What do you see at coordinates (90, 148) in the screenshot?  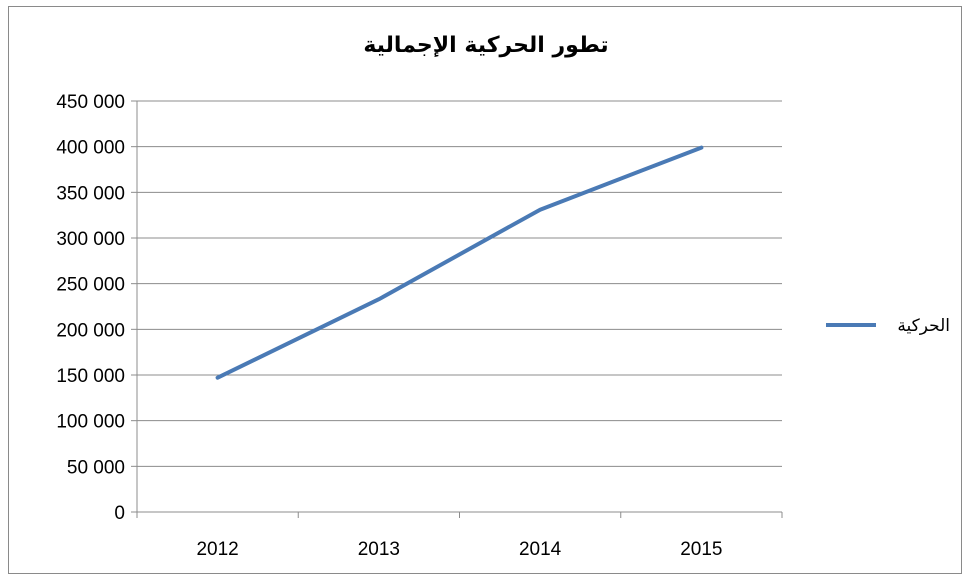 I see `y-tick-label: 400 000` at bounding box center [90, 148].